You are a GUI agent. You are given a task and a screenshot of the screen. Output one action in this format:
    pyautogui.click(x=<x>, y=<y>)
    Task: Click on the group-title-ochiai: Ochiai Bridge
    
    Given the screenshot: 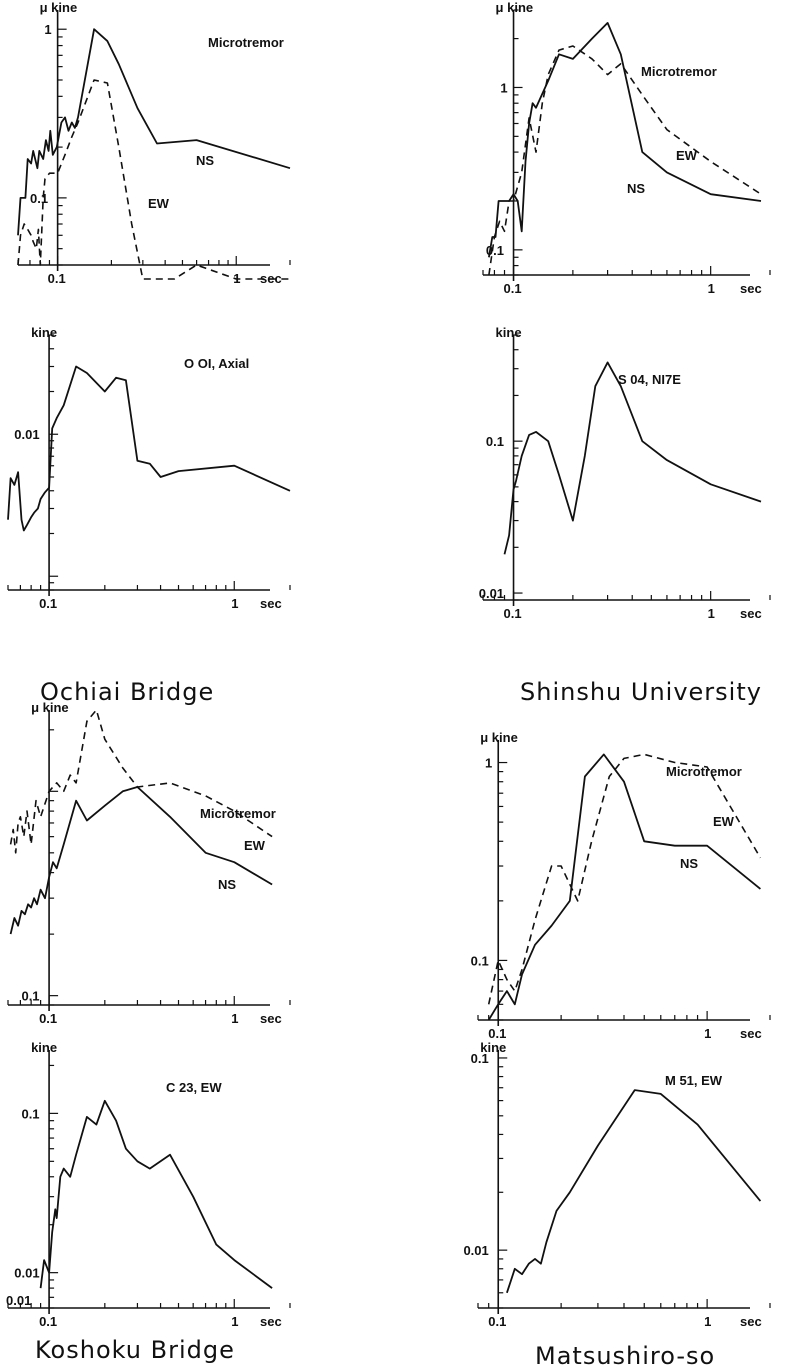 What is the action you would take?
    pyautogui.click(x=127, y=692)
    